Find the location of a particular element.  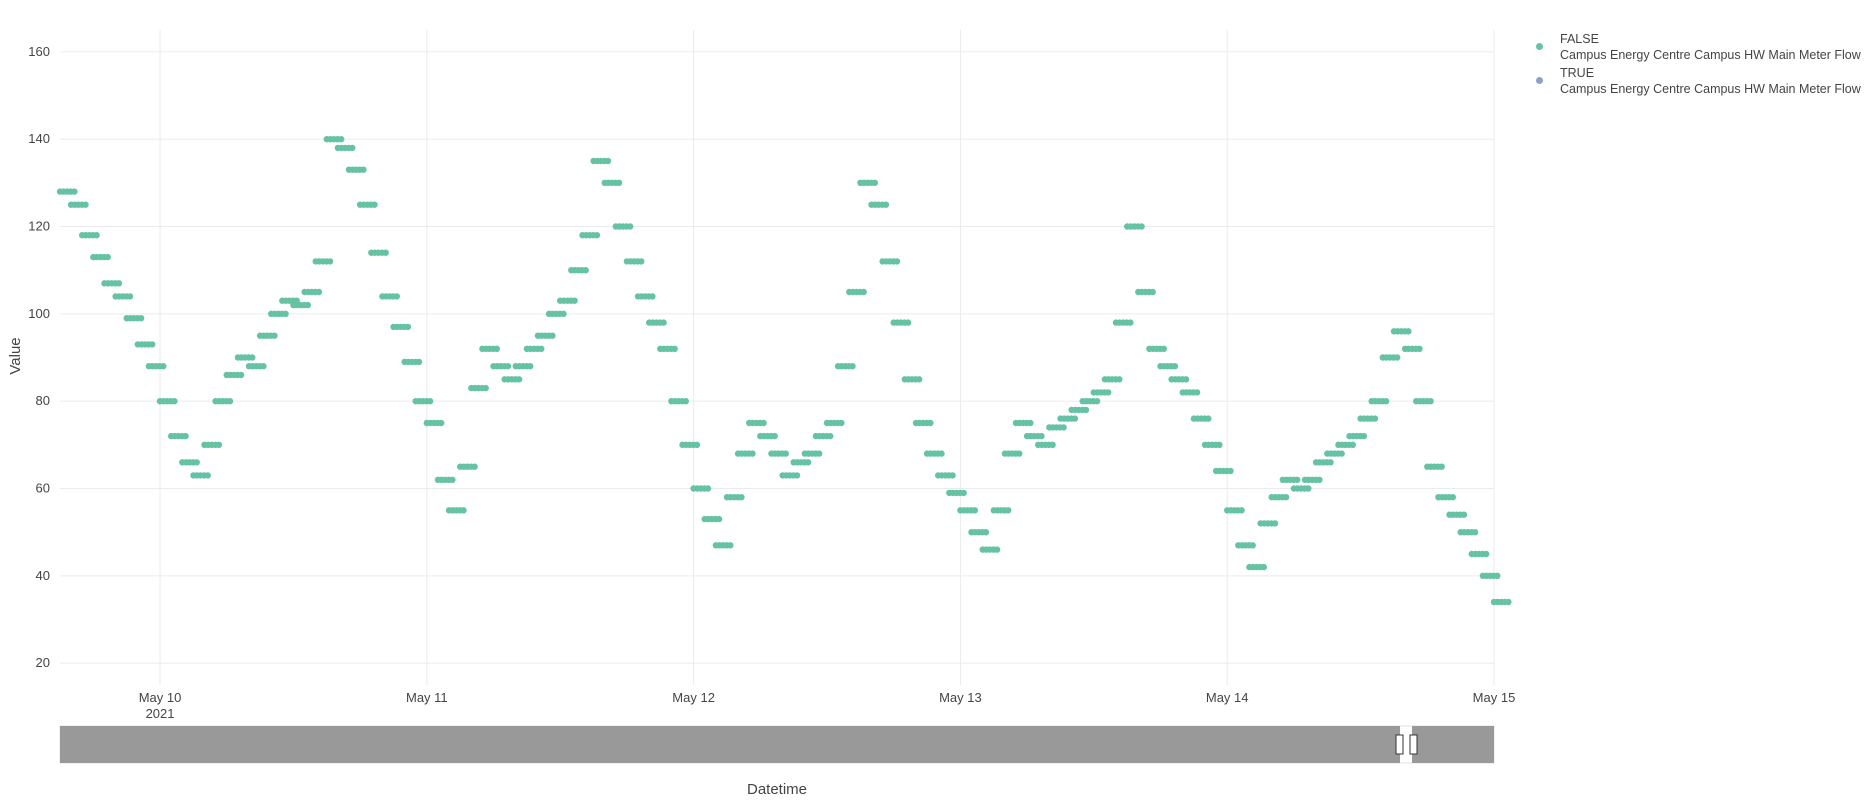

y-tick-label: 140 is located at coordinates (39, 138).